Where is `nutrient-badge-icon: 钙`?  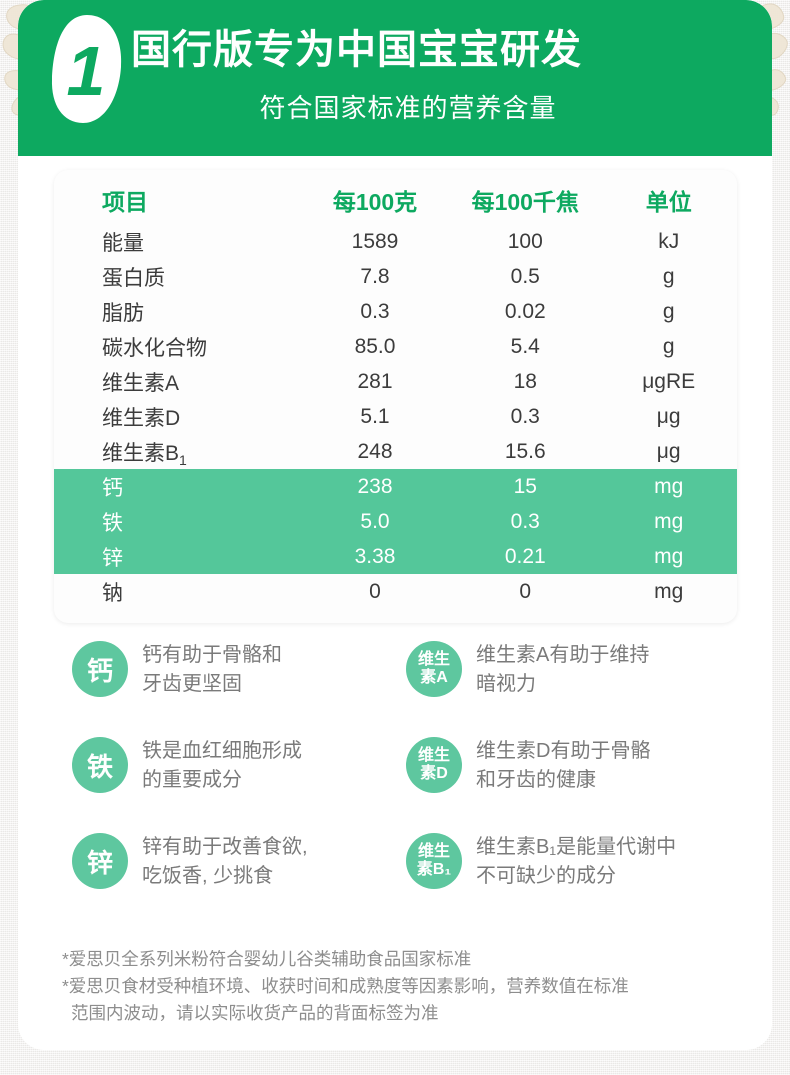 nutrient-badge-icon: 钙 is located at coordinates (100, 669).